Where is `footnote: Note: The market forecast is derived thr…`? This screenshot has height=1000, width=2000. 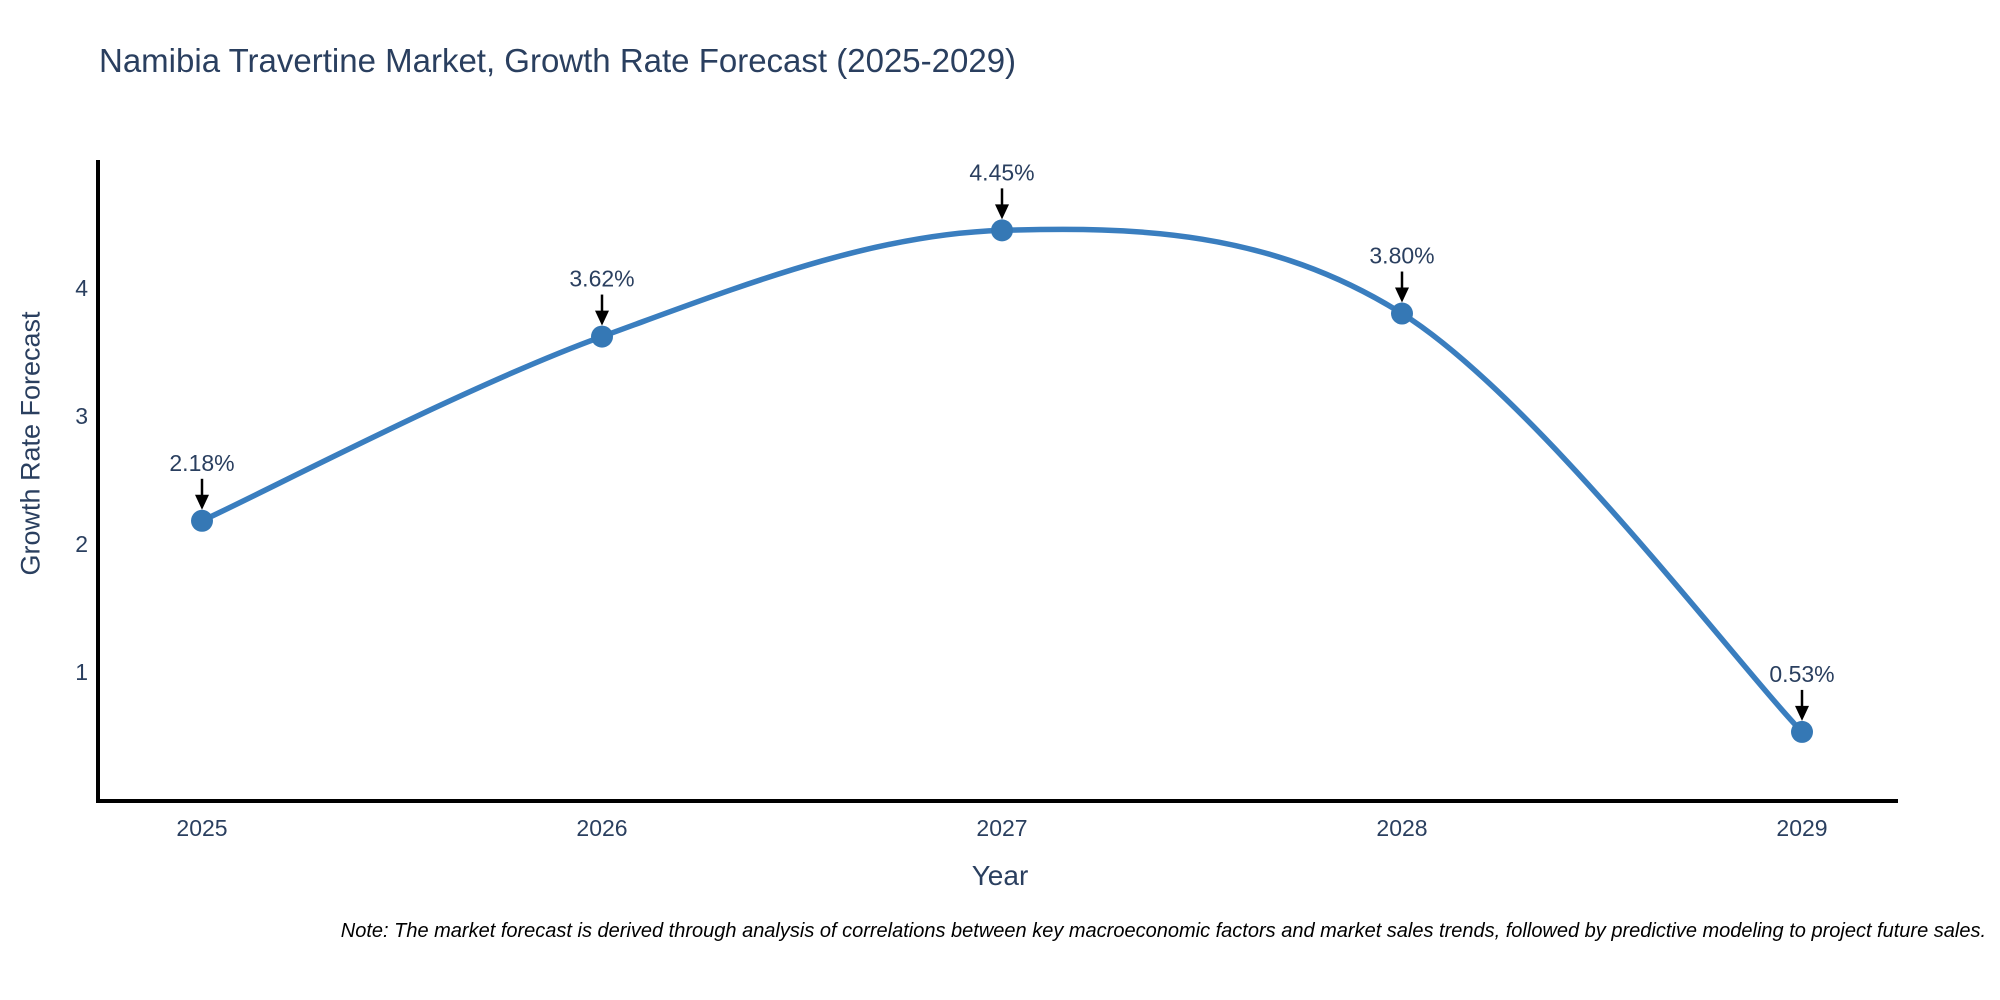 footnote: Note: The market forecast is derived thr… is located at coordinates (1163, 931).